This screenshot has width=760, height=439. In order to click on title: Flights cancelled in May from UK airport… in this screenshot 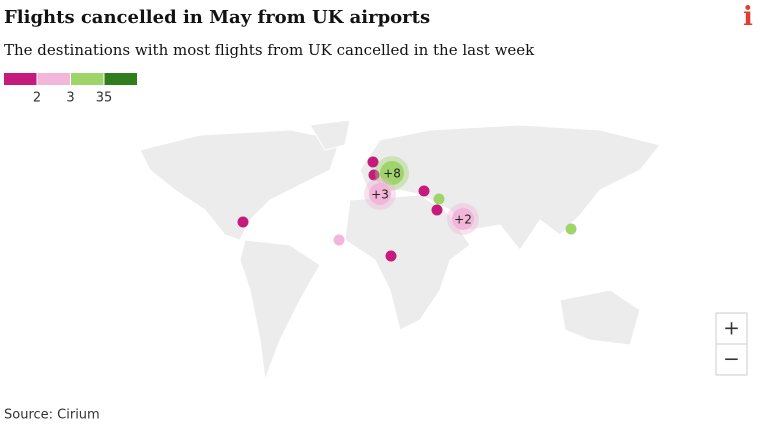, I will do `click(217, 17)`.